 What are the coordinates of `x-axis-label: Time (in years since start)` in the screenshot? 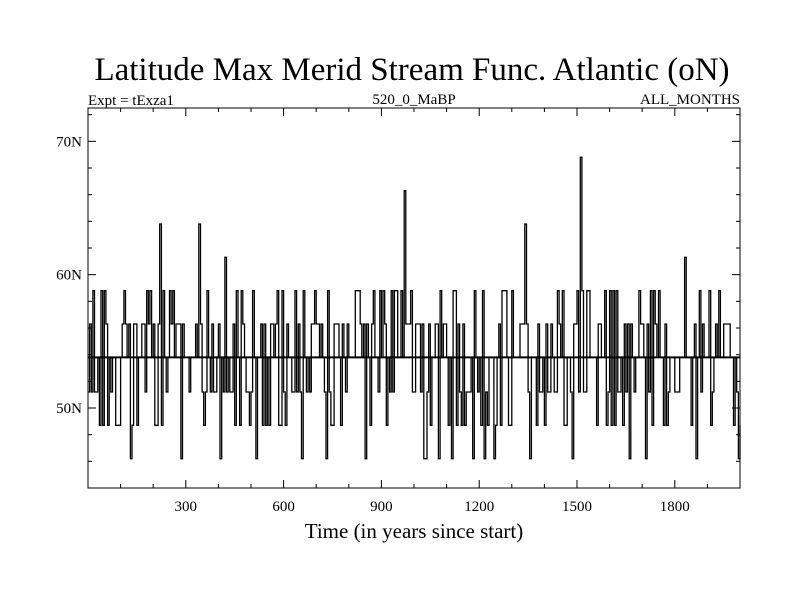 It's located at (414, 531).